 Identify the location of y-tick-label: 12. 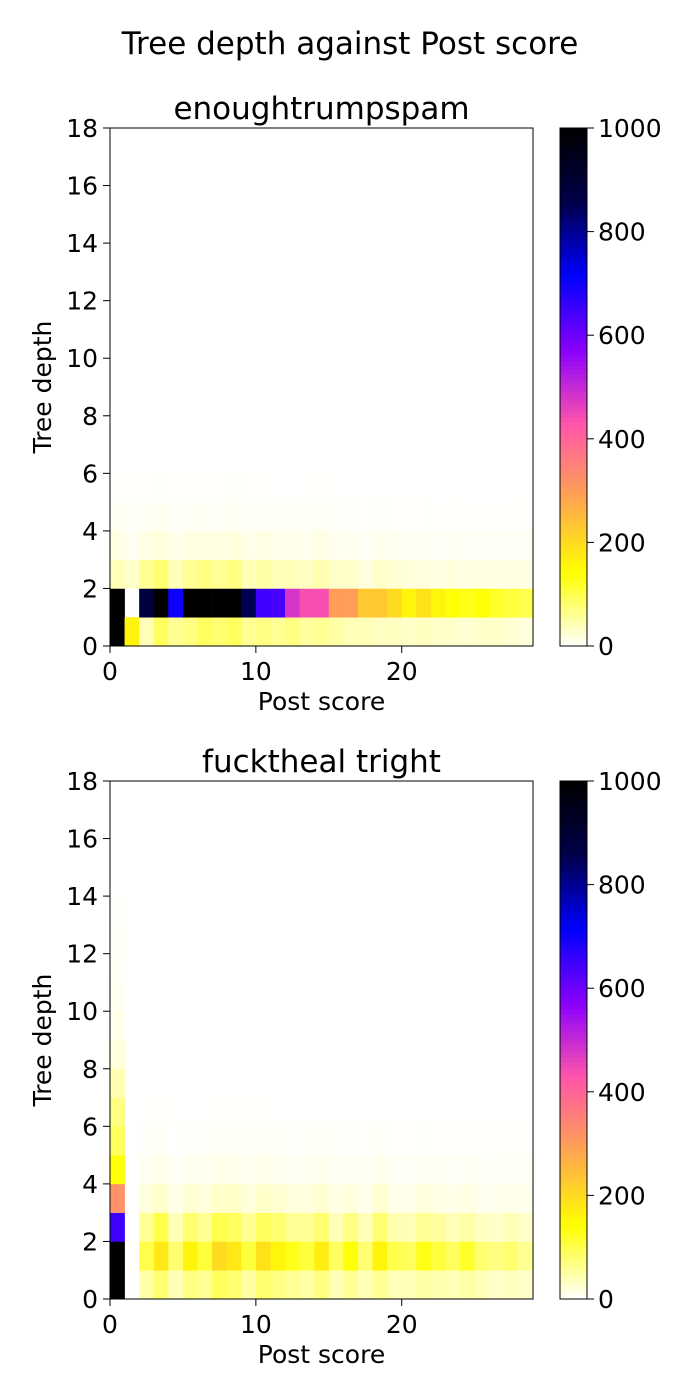
(82, 301).